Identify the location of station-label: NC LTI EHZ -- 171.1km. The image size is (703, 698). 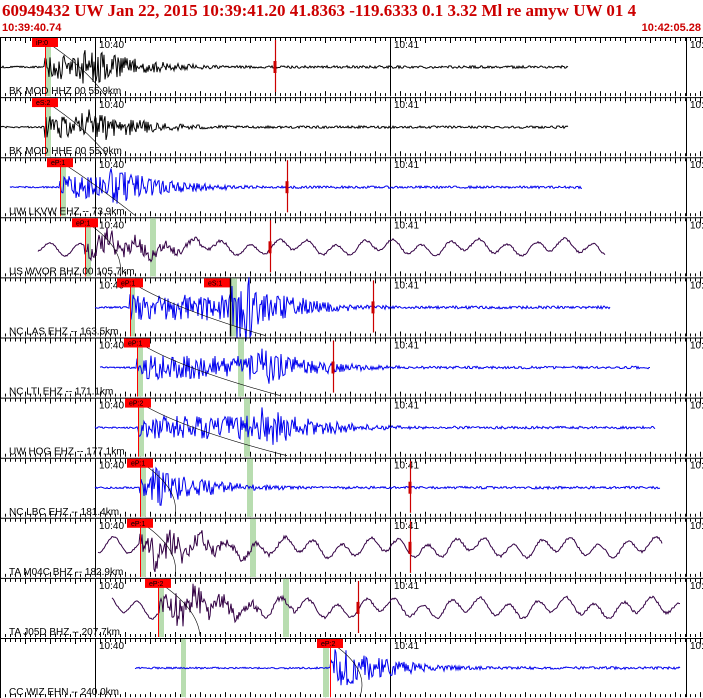
(61, 392).